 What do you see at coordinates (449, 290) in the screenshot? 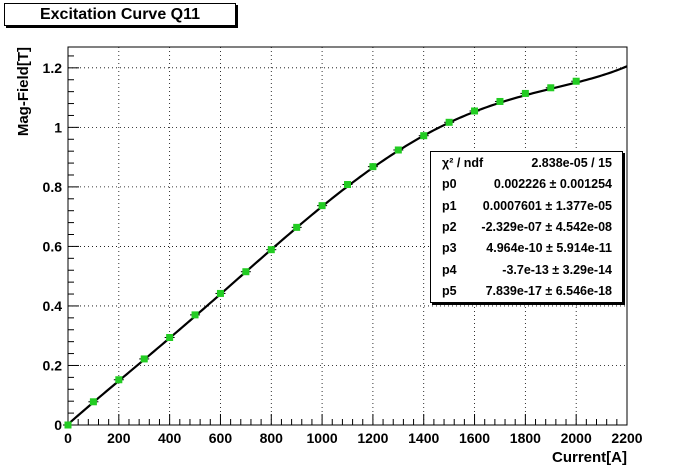
I see `stat-name: p5` at bounding box center [449, 290].